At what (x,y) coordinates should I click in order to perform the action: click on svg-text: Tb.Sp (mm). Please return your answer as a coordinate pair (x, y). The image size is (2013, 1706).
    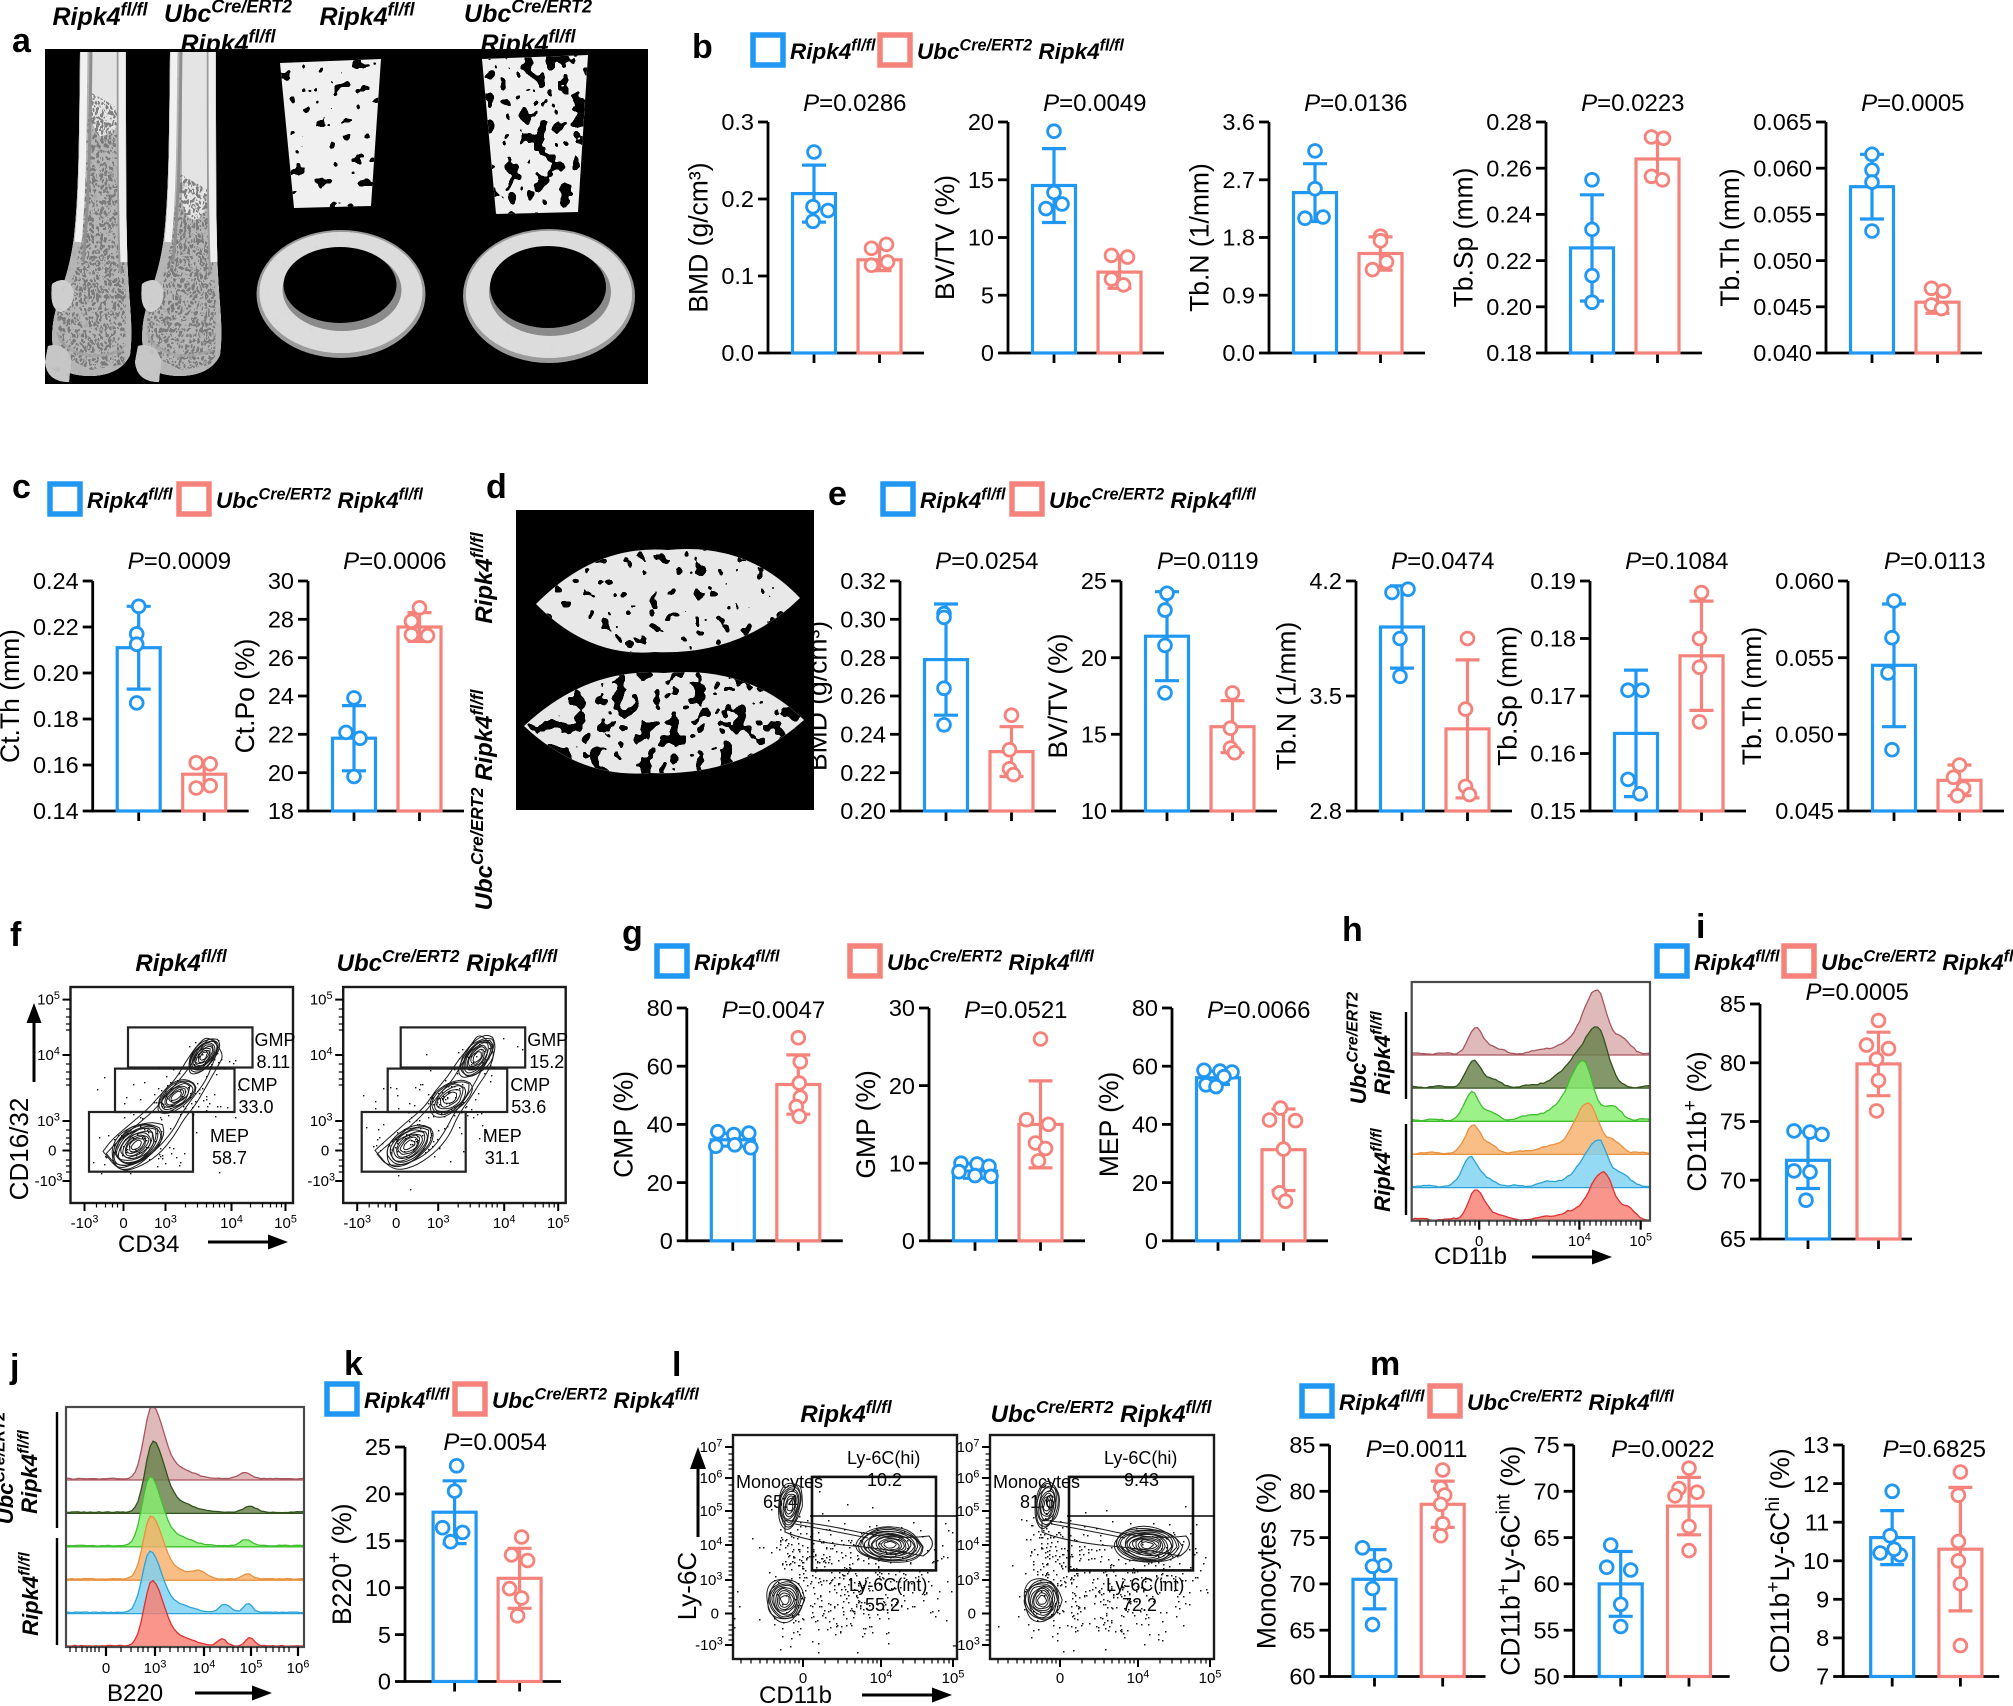
    Looking at the image, I should click on (1463, 238).